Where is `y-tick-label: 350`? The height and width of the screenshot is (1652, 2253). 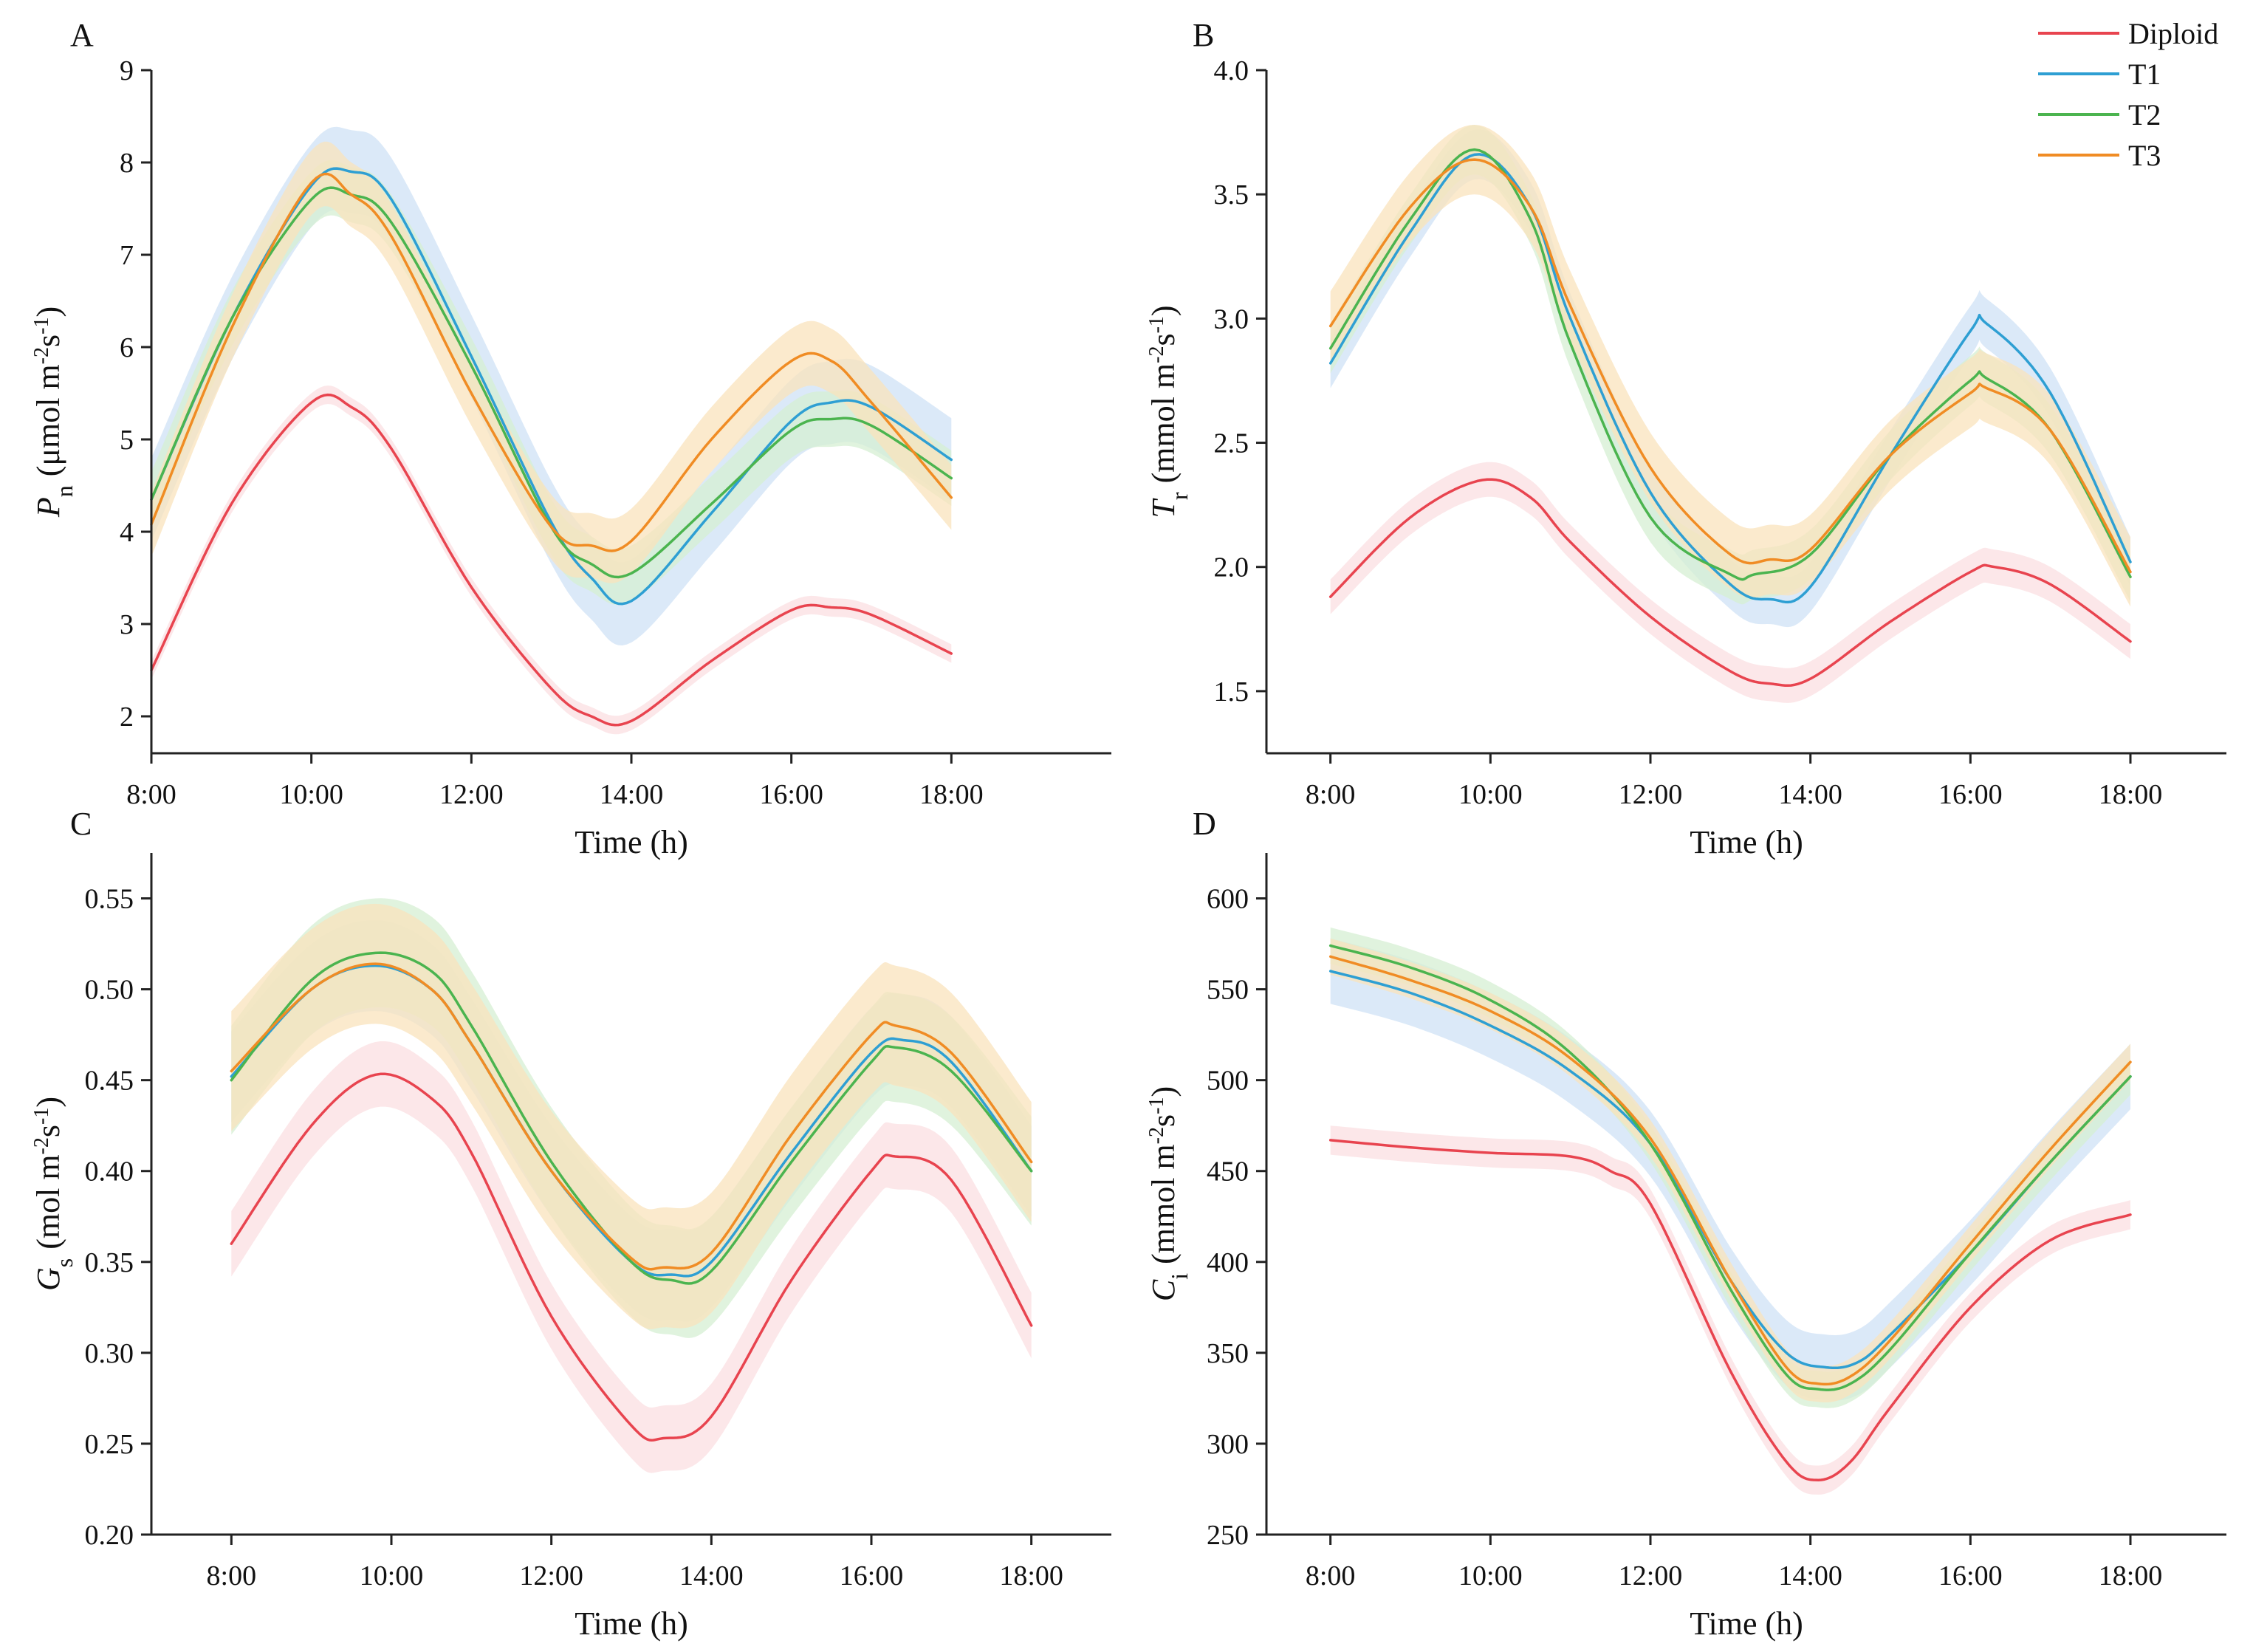
y-tick-label: 350 is located at coordinates (1228, 1353).